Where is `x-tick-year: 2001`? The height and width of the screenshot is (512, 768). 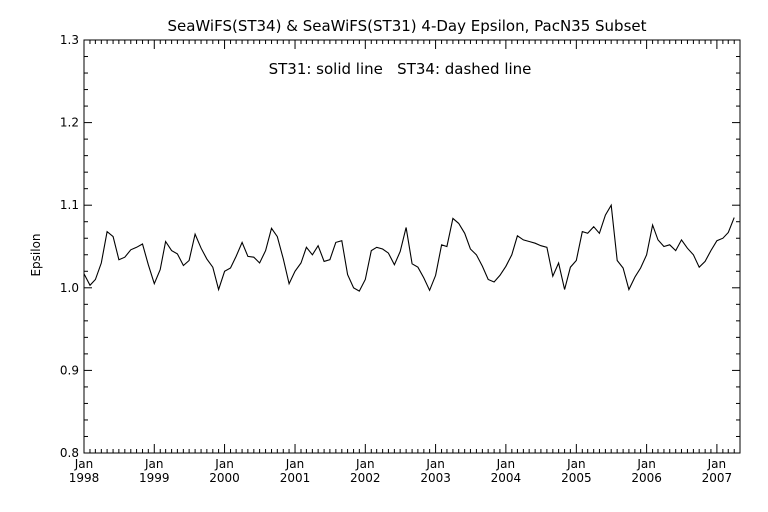
x-tick-year: 2001 is located at coordinates (295, 478).